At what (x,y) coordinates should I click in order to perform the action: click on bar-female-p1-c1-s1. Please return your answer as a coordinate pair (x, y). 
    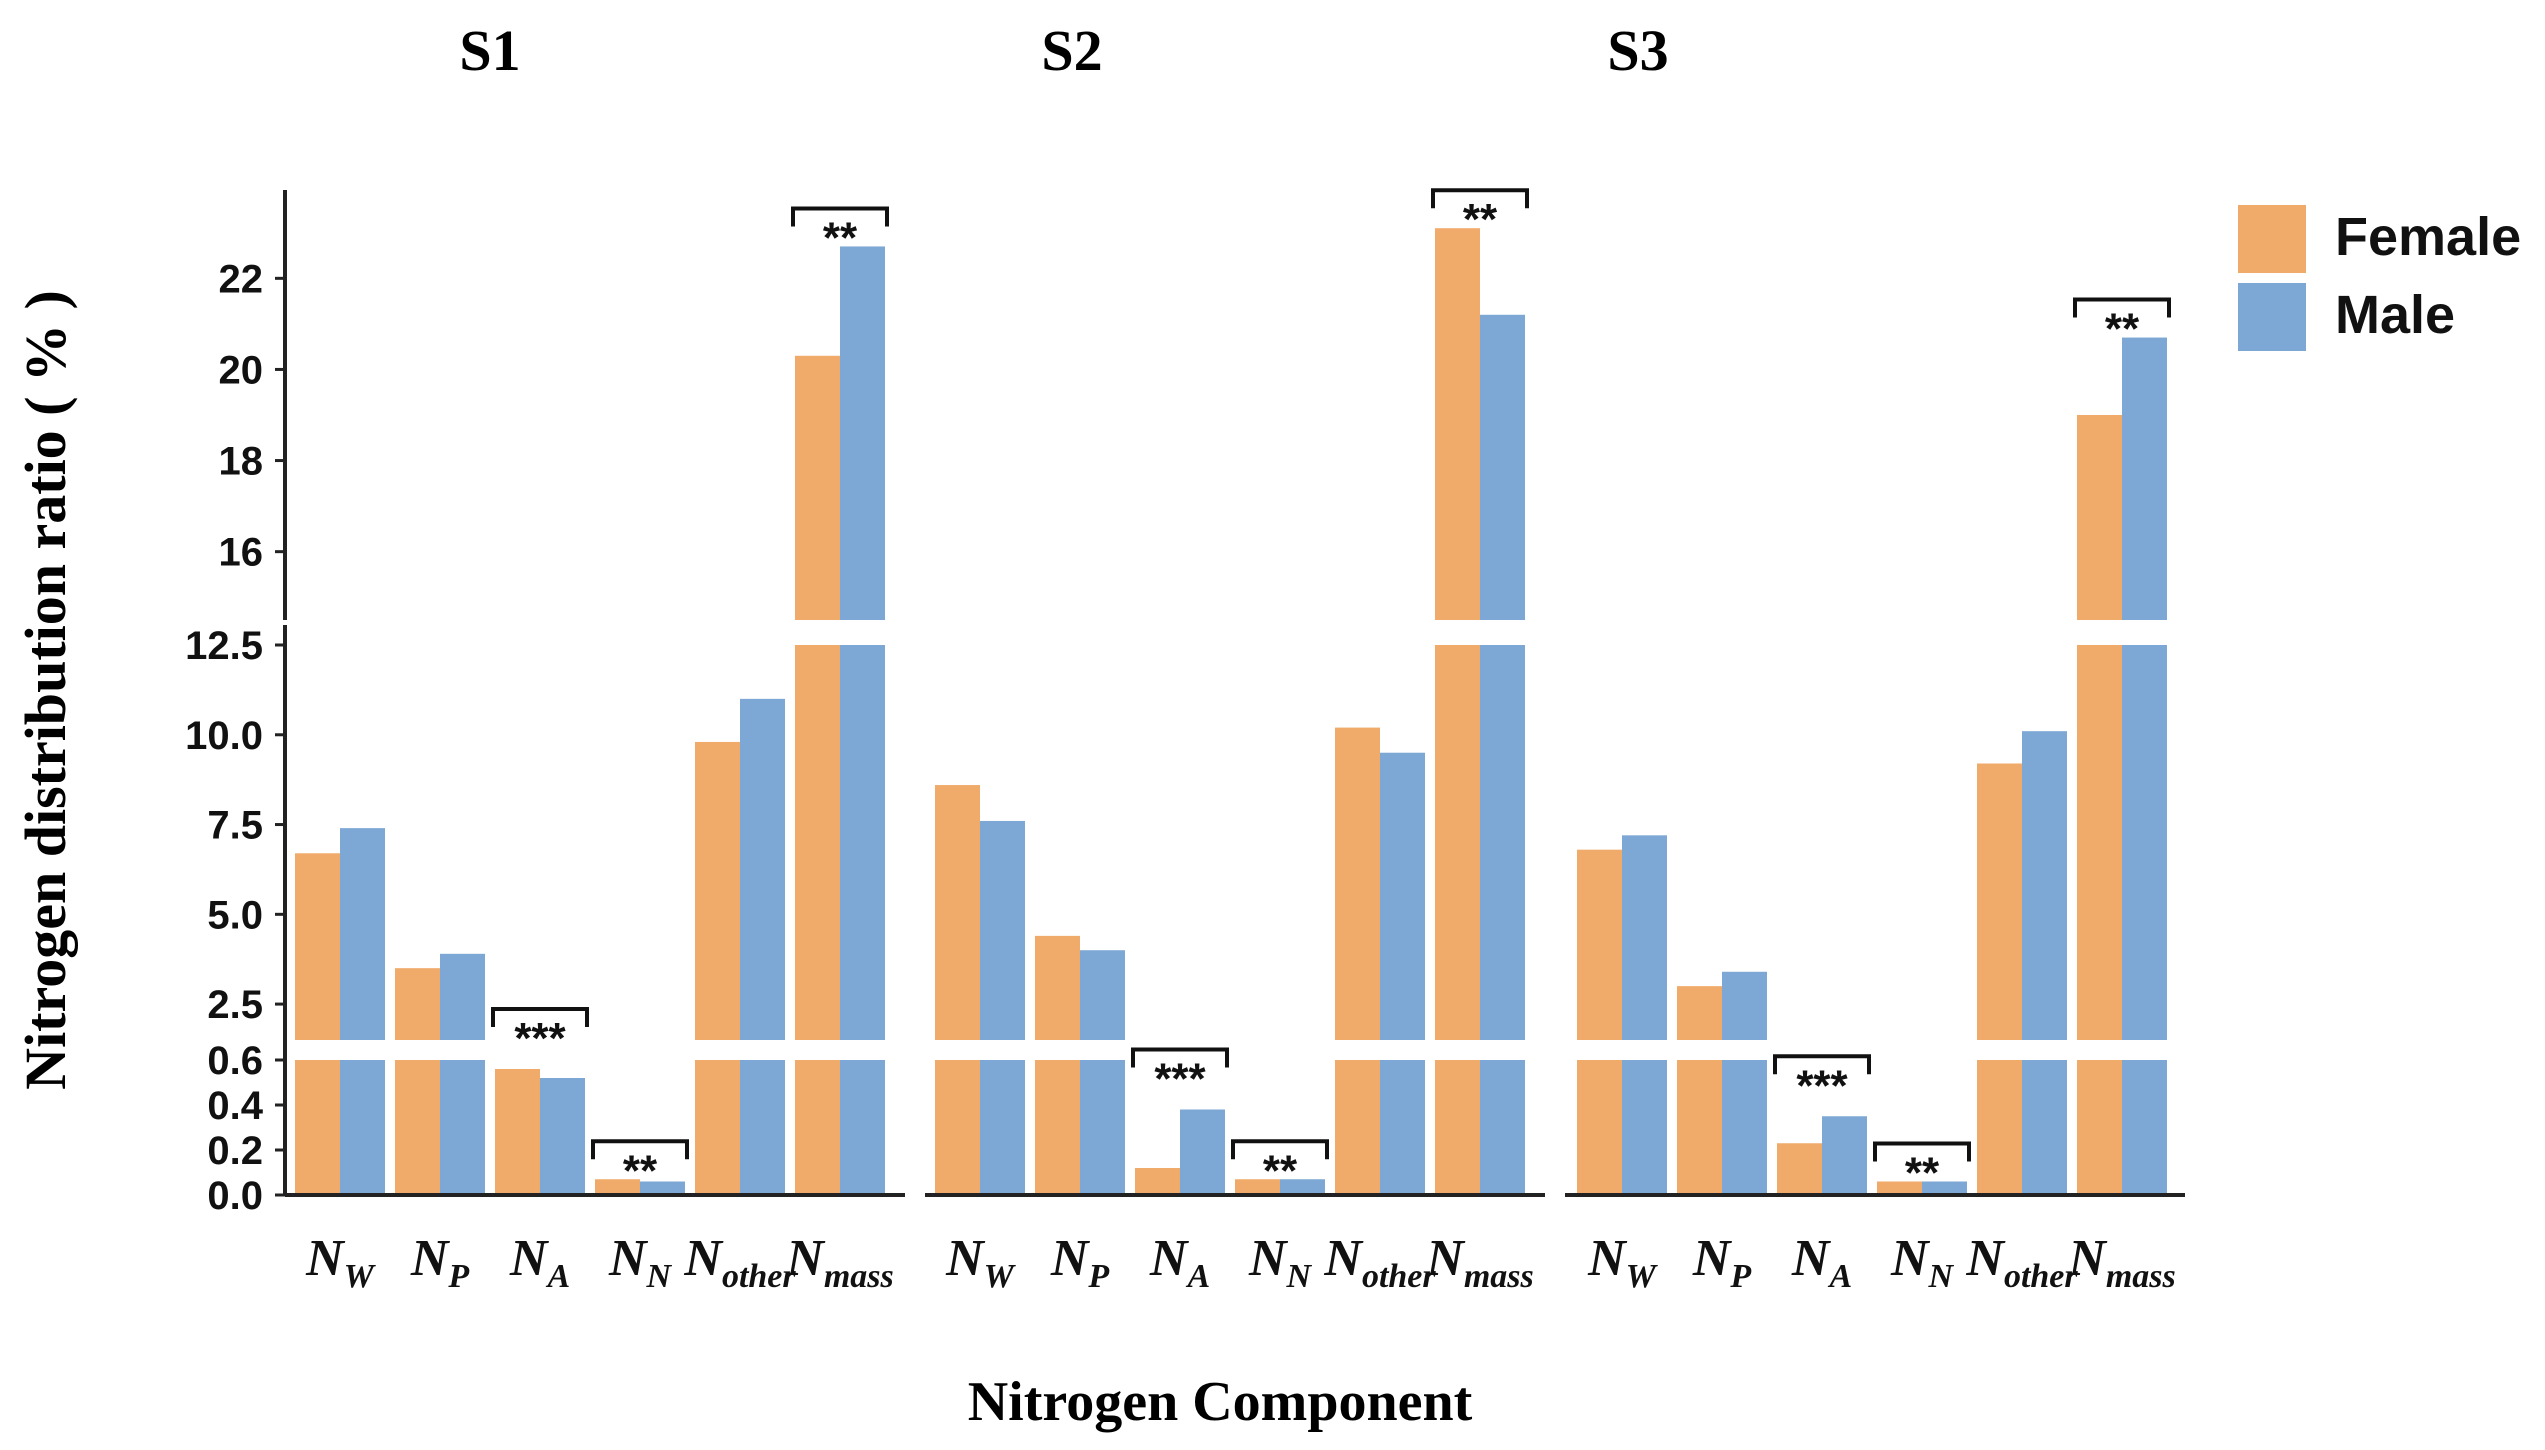
    Looking at the image, I should click on (417, 1004).